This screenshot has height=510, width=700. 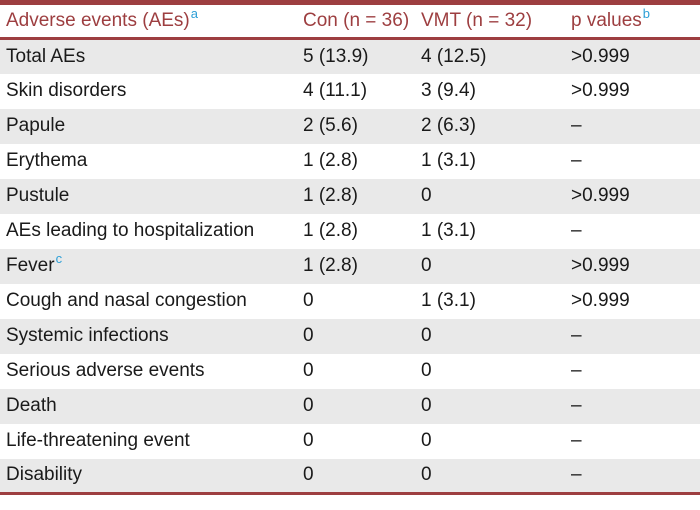 I want to click on col-header-p-values: p valuesb, so click(x=632, y=21).